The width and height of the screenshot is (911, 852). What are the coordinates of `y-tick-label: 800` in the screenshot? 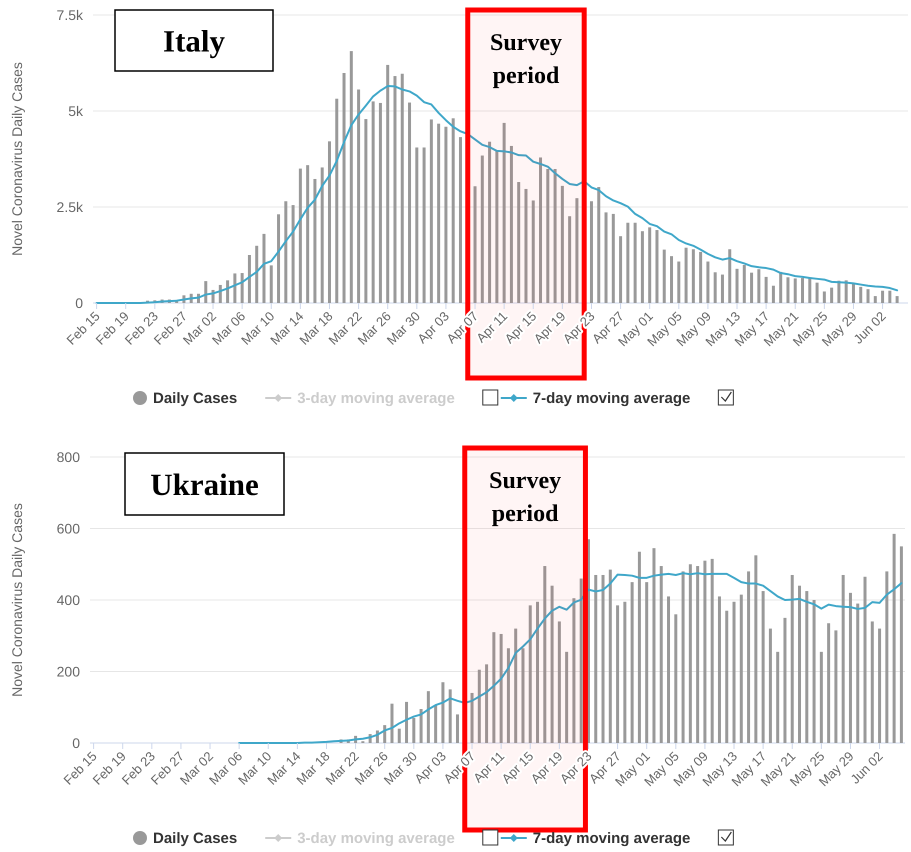 It's located at (68, 457).